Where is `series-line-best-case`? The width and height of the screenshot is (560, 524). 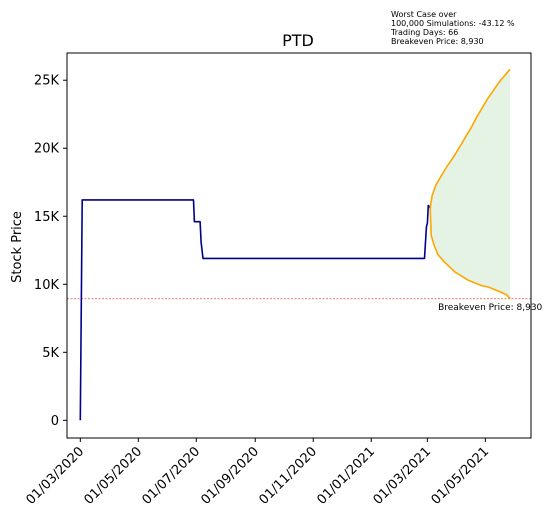 series-line-best-case is located at coordinates (470, 138).